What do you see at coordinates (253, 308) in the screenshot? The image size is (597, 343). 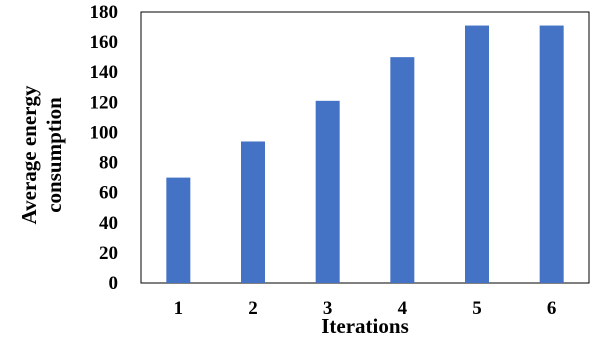 I see `x-tick-label: 2` at bounding box center [253, 308].